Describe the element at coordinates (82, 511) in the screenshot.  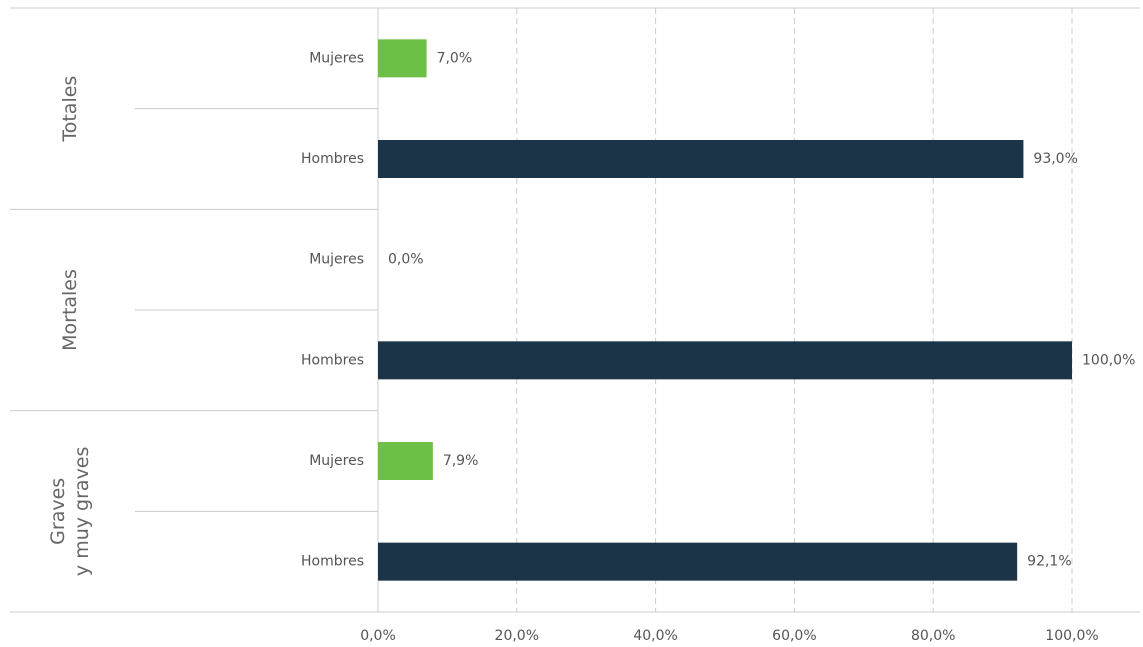
I see `group-label-line: y muy graves` at that location.